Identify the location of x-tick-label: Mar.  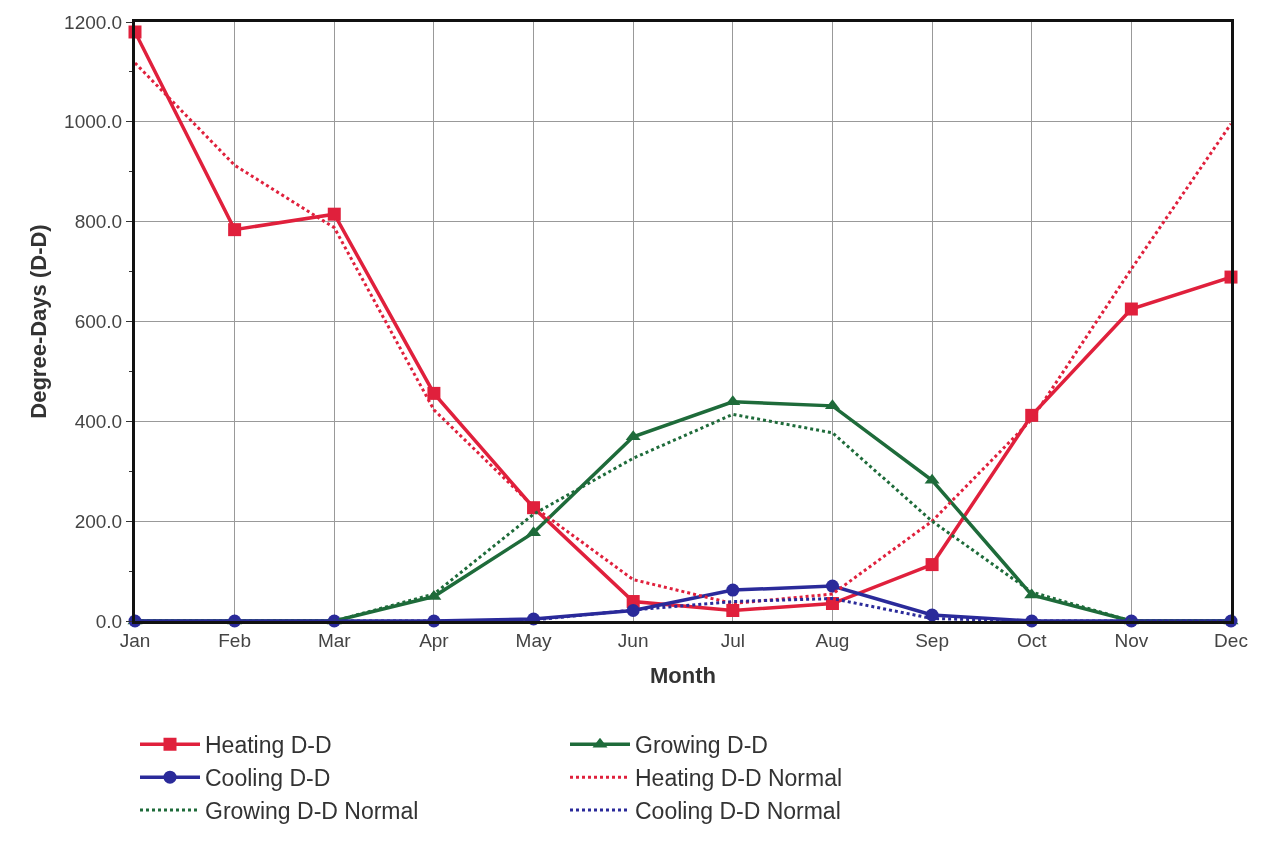
(334, 640).